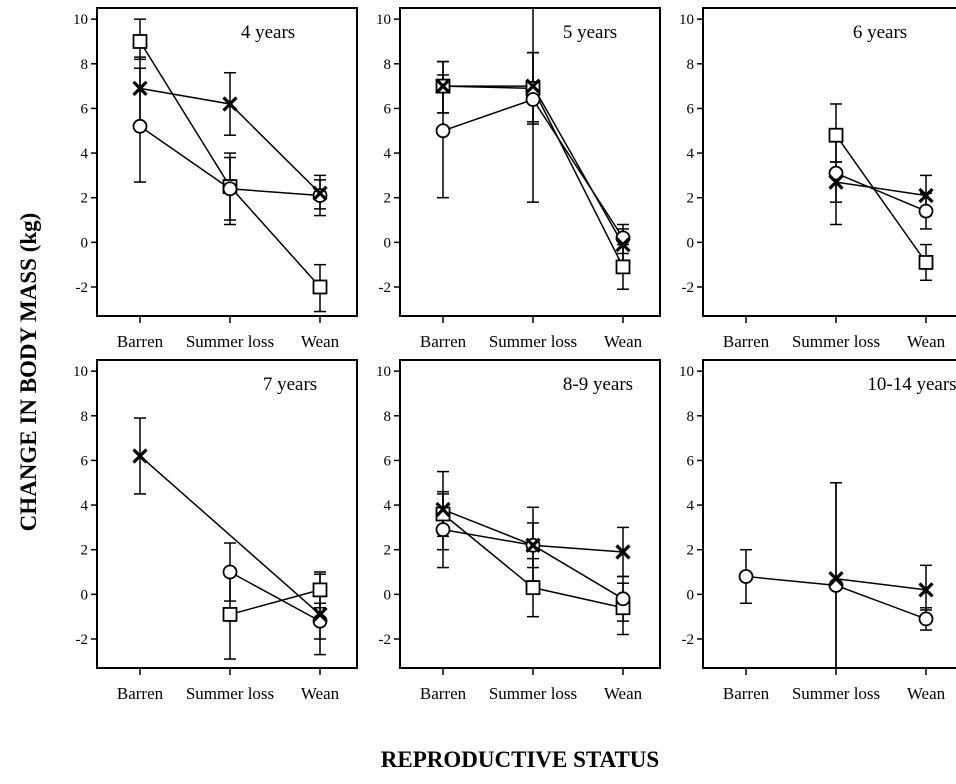 The width and height of the screenshot is (956, 784). I want to click on panel-1: -2 0 2 4 6 8 10 Barren Summer loss Wean 4 years, so click(215, 179).